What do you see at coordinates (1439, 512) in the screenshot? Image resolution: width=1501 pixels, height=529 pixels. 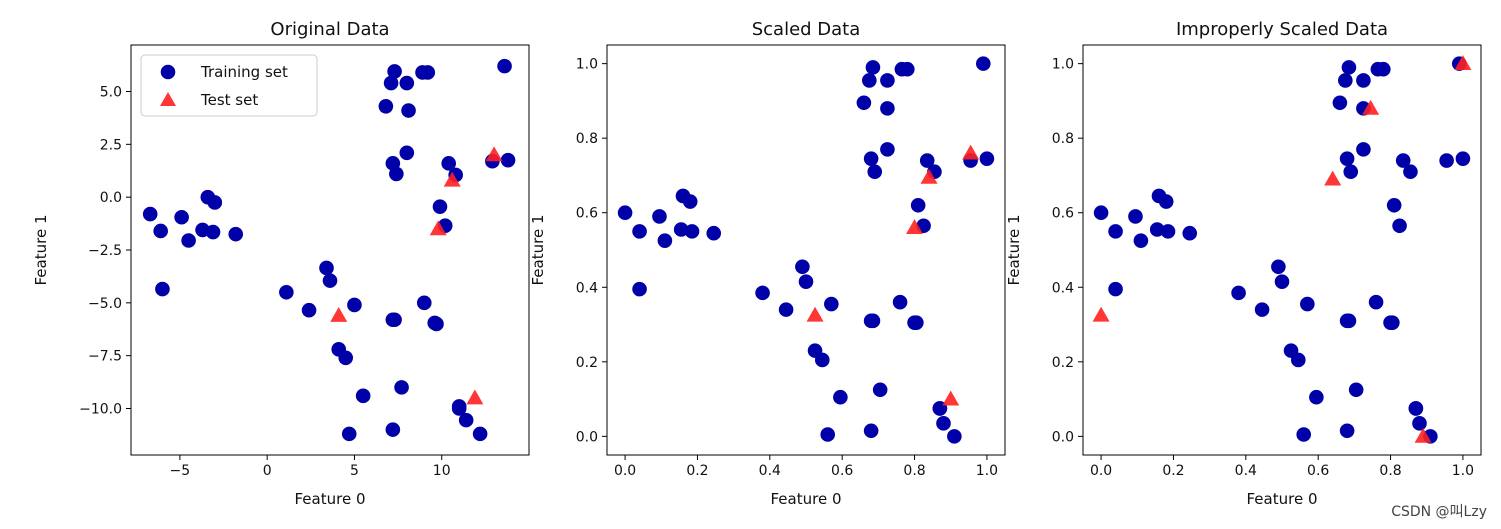 I see `watermark: CSDN @叫Lzy` at bounding box center [1439, 512].